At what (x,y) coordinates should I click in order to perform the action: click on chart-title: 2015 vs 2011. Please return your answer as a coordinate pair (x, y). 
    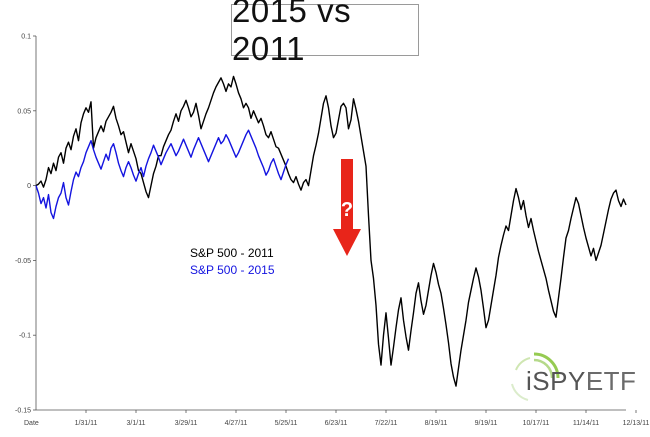
    Looking at the image, I should click on (292, 33).